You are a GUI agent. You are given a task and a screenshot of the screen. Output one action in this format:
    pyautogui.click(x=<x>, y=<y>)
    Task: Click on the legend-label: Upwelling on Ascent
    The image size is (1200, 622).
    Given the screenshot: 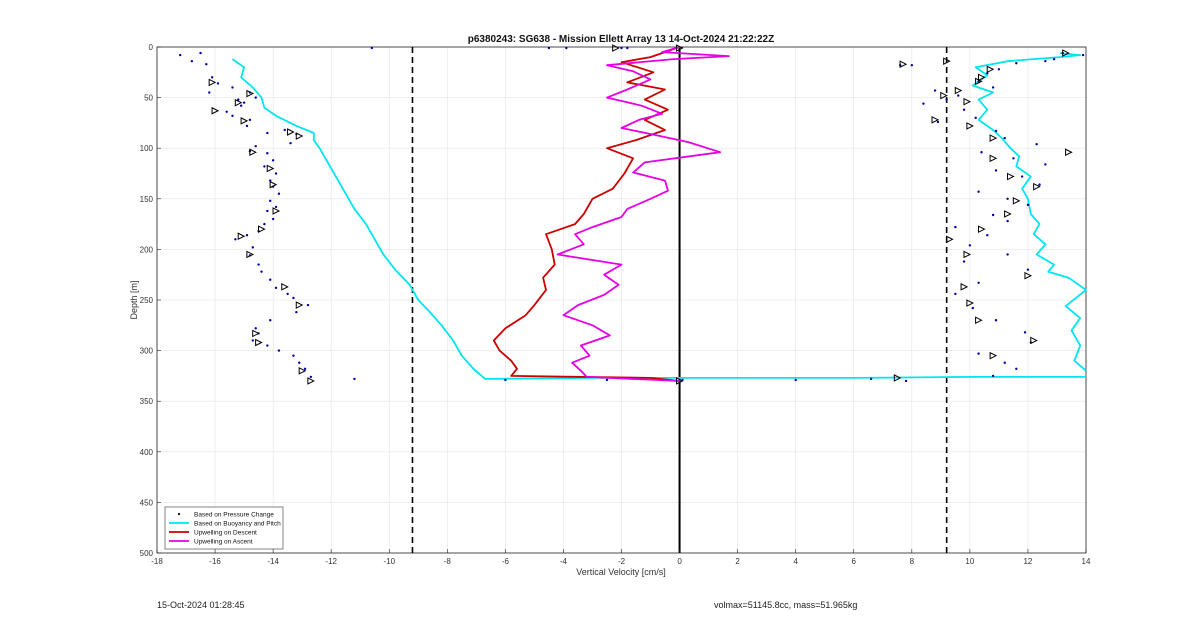 What is the action you would take?
    pyautogui.click(x=223, y=541)
    